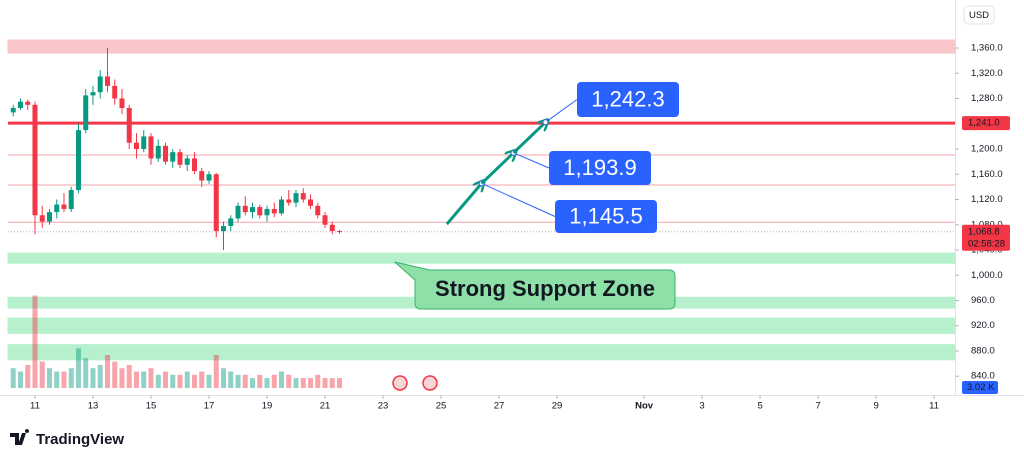 The width and height of the screenshot is (1024, 469). I want to click on y-tick-label: 880.0, so click(983, 350).